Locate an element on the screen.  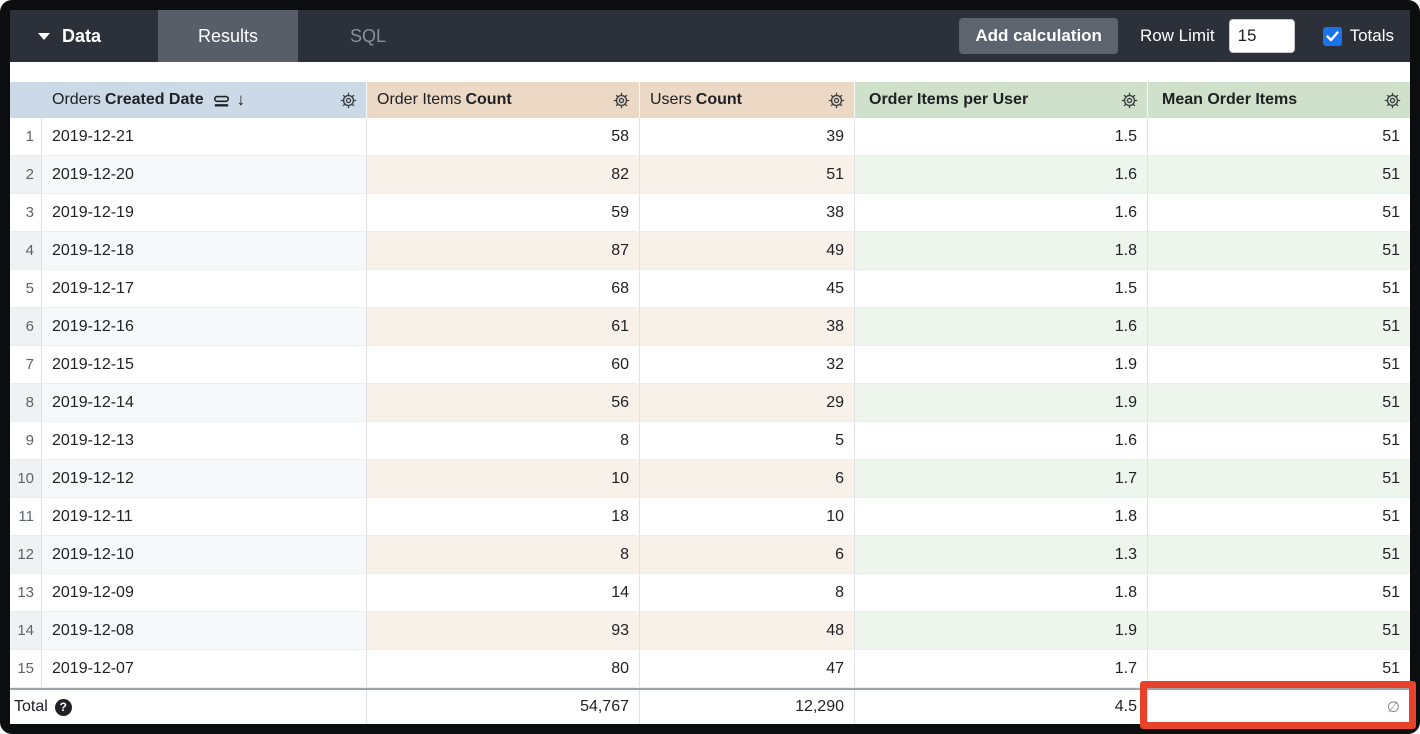
table-cell-order-items-count: 10 is located at coordinates (503, 478).